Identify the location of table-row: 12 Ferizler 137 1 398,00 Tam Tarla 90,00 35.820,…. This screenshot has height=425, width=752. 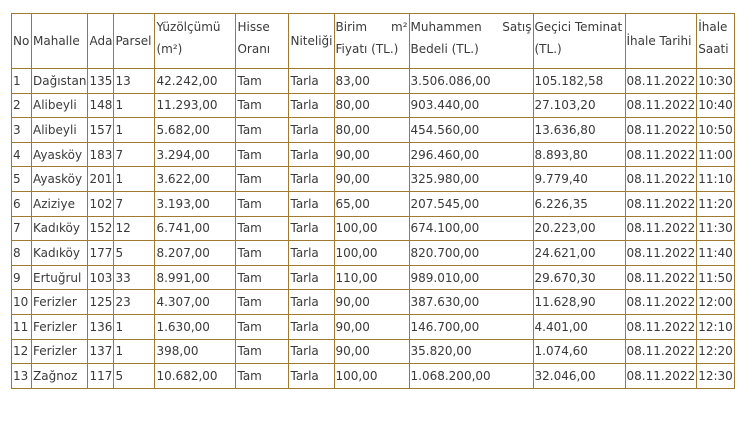
(373, 351).